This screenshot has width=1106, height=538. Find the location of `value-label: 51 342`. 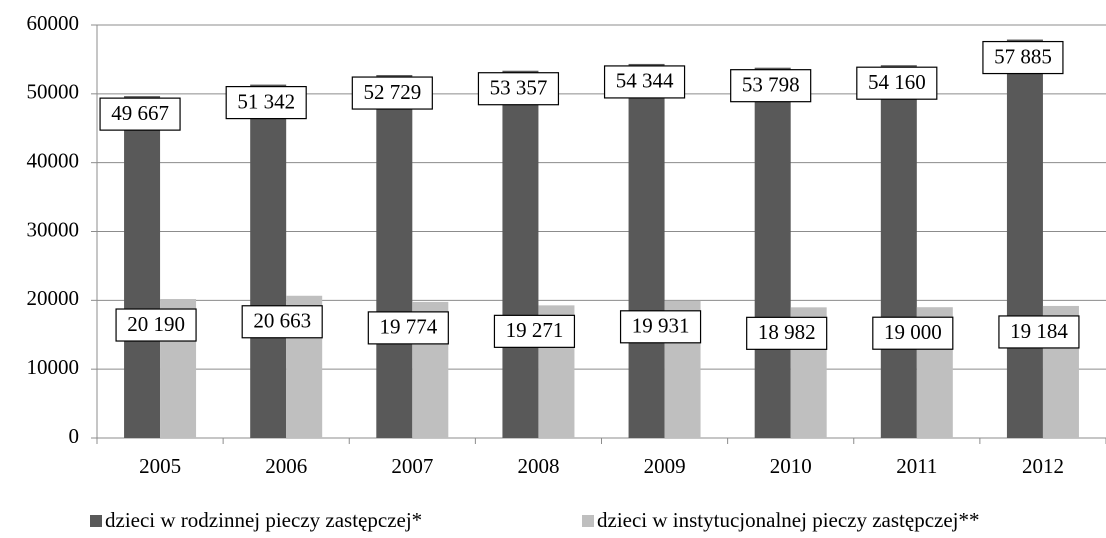

value-label: 51 342 is located at coordinates (266, 101).